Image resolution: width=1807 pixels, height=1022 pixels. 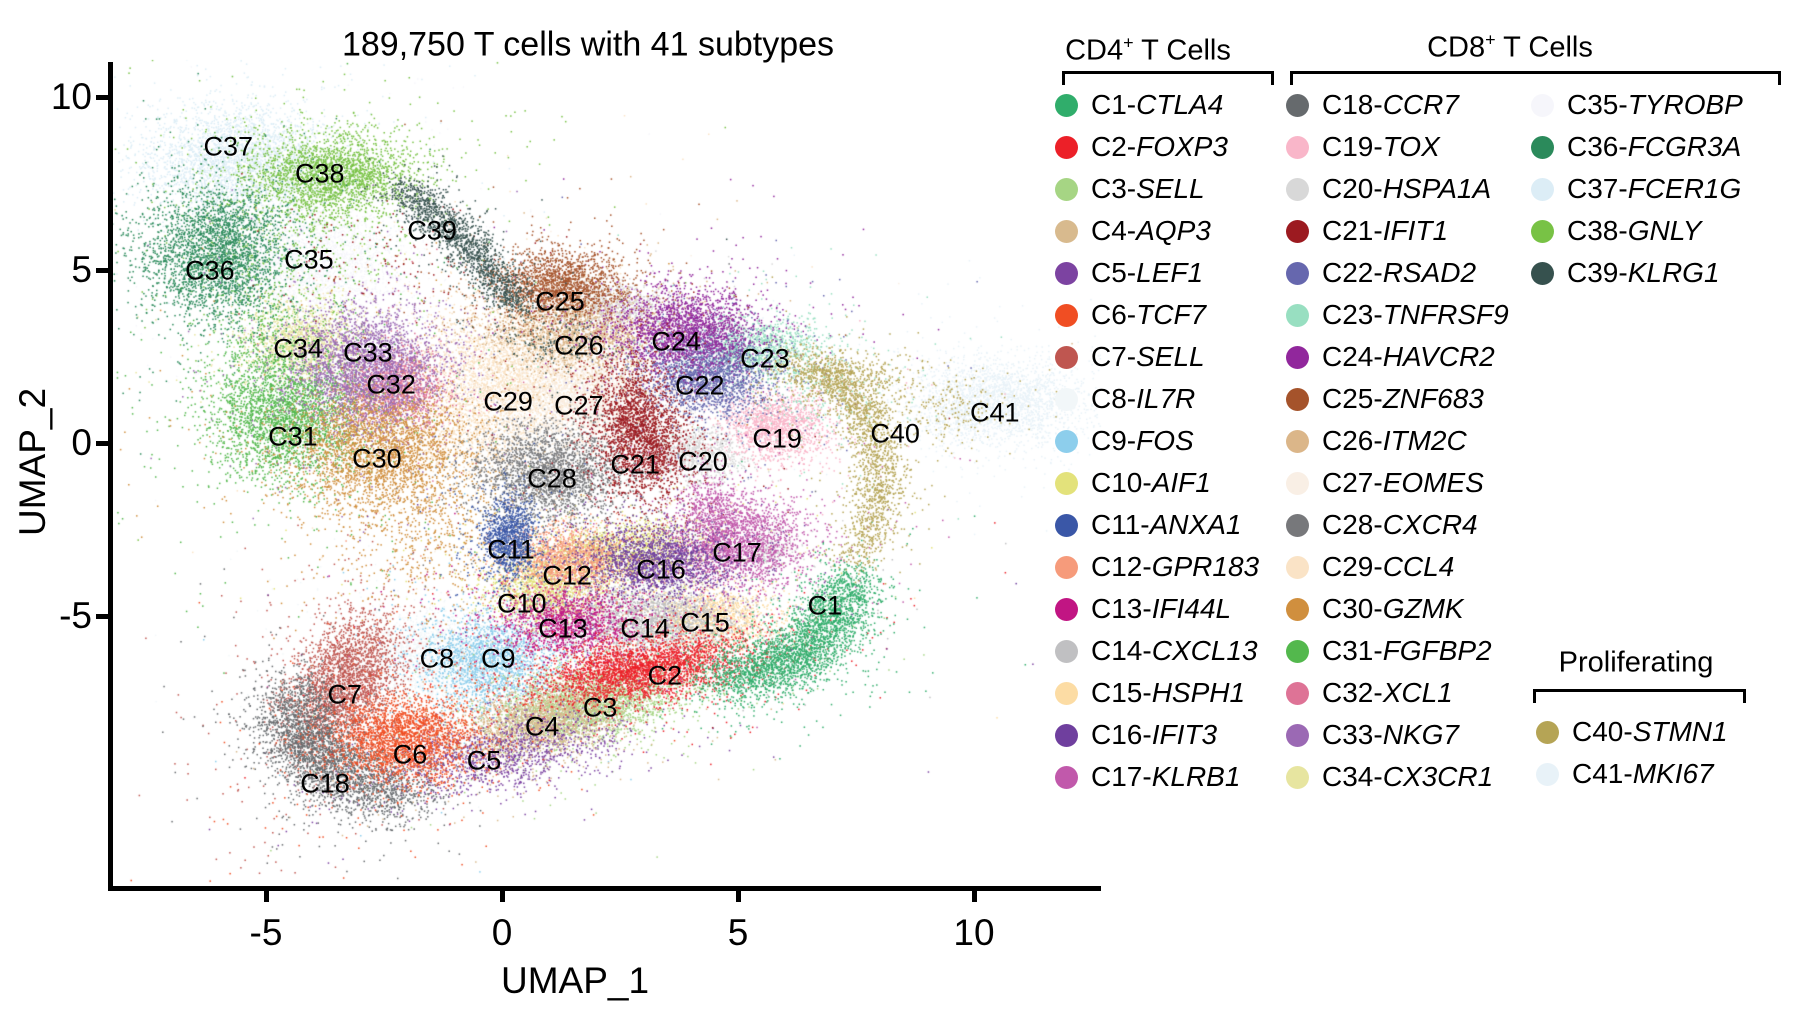 I want to click on legend-cluster-id: C24, so click(x=1348, y=356).